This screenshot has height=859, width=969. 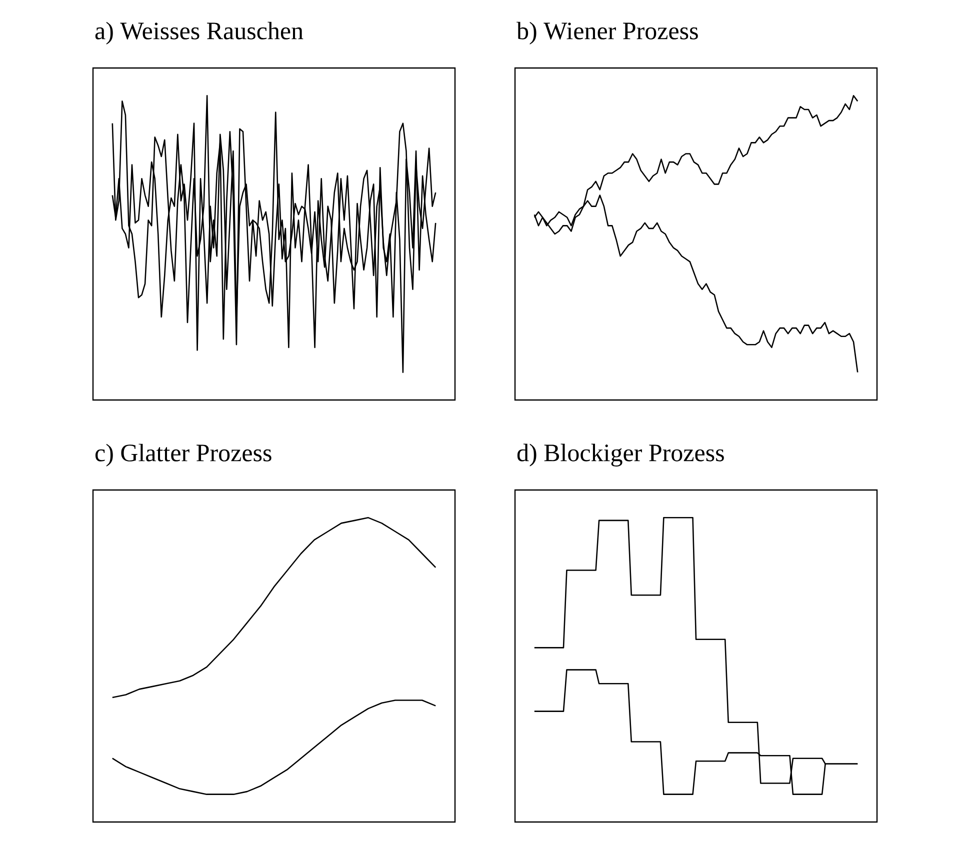 What do you see at coordinates (183, 455) in the screenshot?
I see `chart-title: c) Glatter Prozess` at bounding box center [183, 455].